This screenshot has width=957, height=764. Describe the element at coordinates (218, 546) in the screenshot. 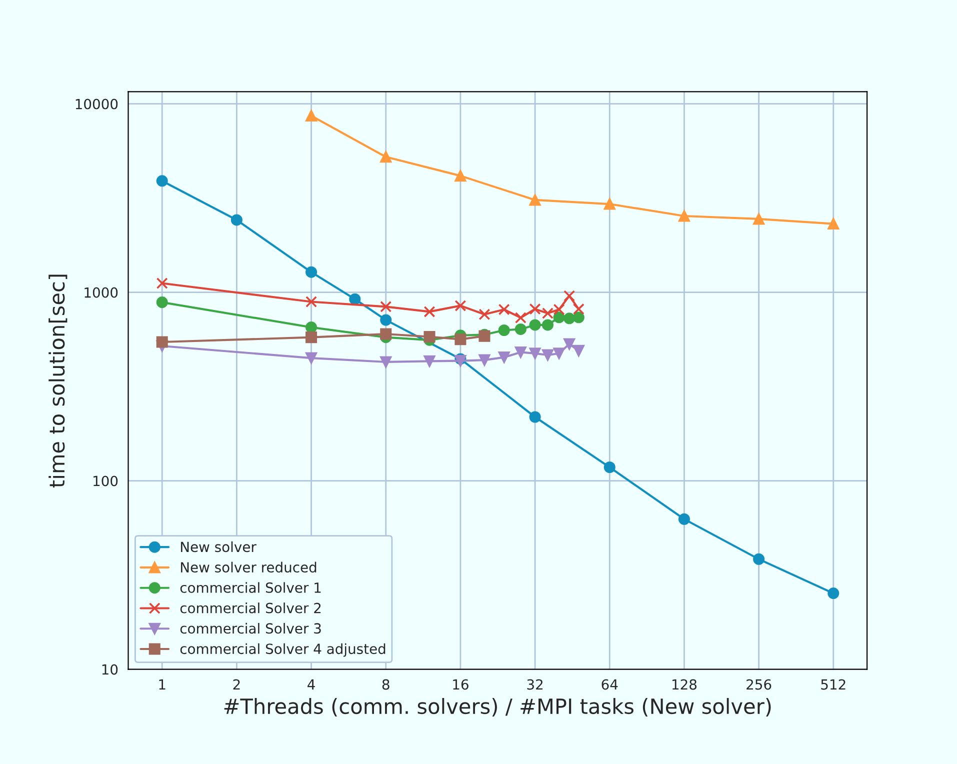

I see `legend-label: New solver` at that location.